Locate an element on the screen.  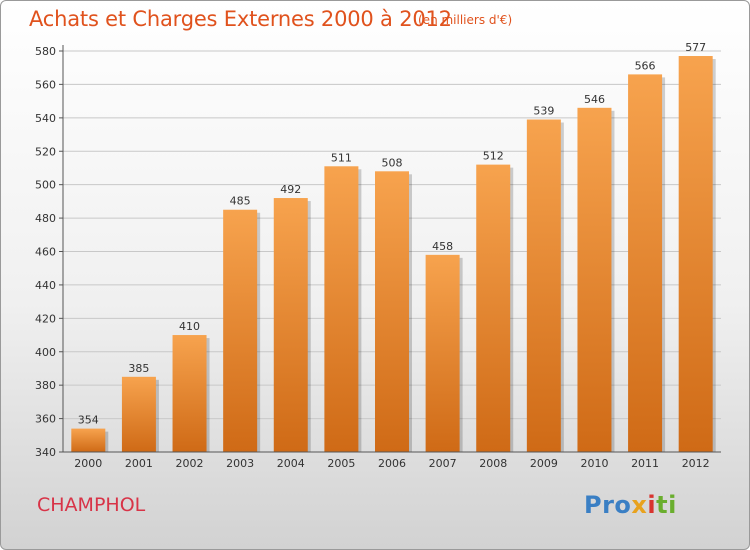
data-label: 539 is located at coordinates (543, 111).